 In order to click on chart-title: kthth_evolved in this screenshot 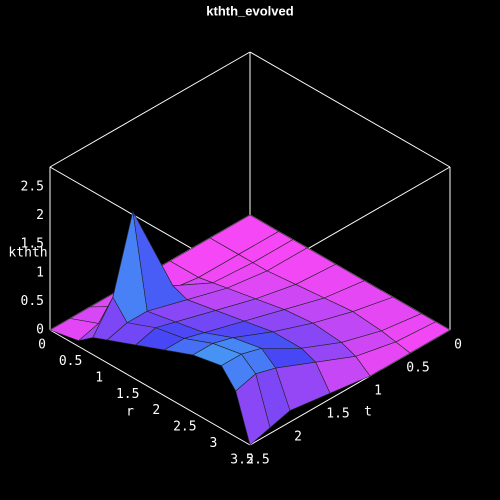, I will do `click(249, 10)`.